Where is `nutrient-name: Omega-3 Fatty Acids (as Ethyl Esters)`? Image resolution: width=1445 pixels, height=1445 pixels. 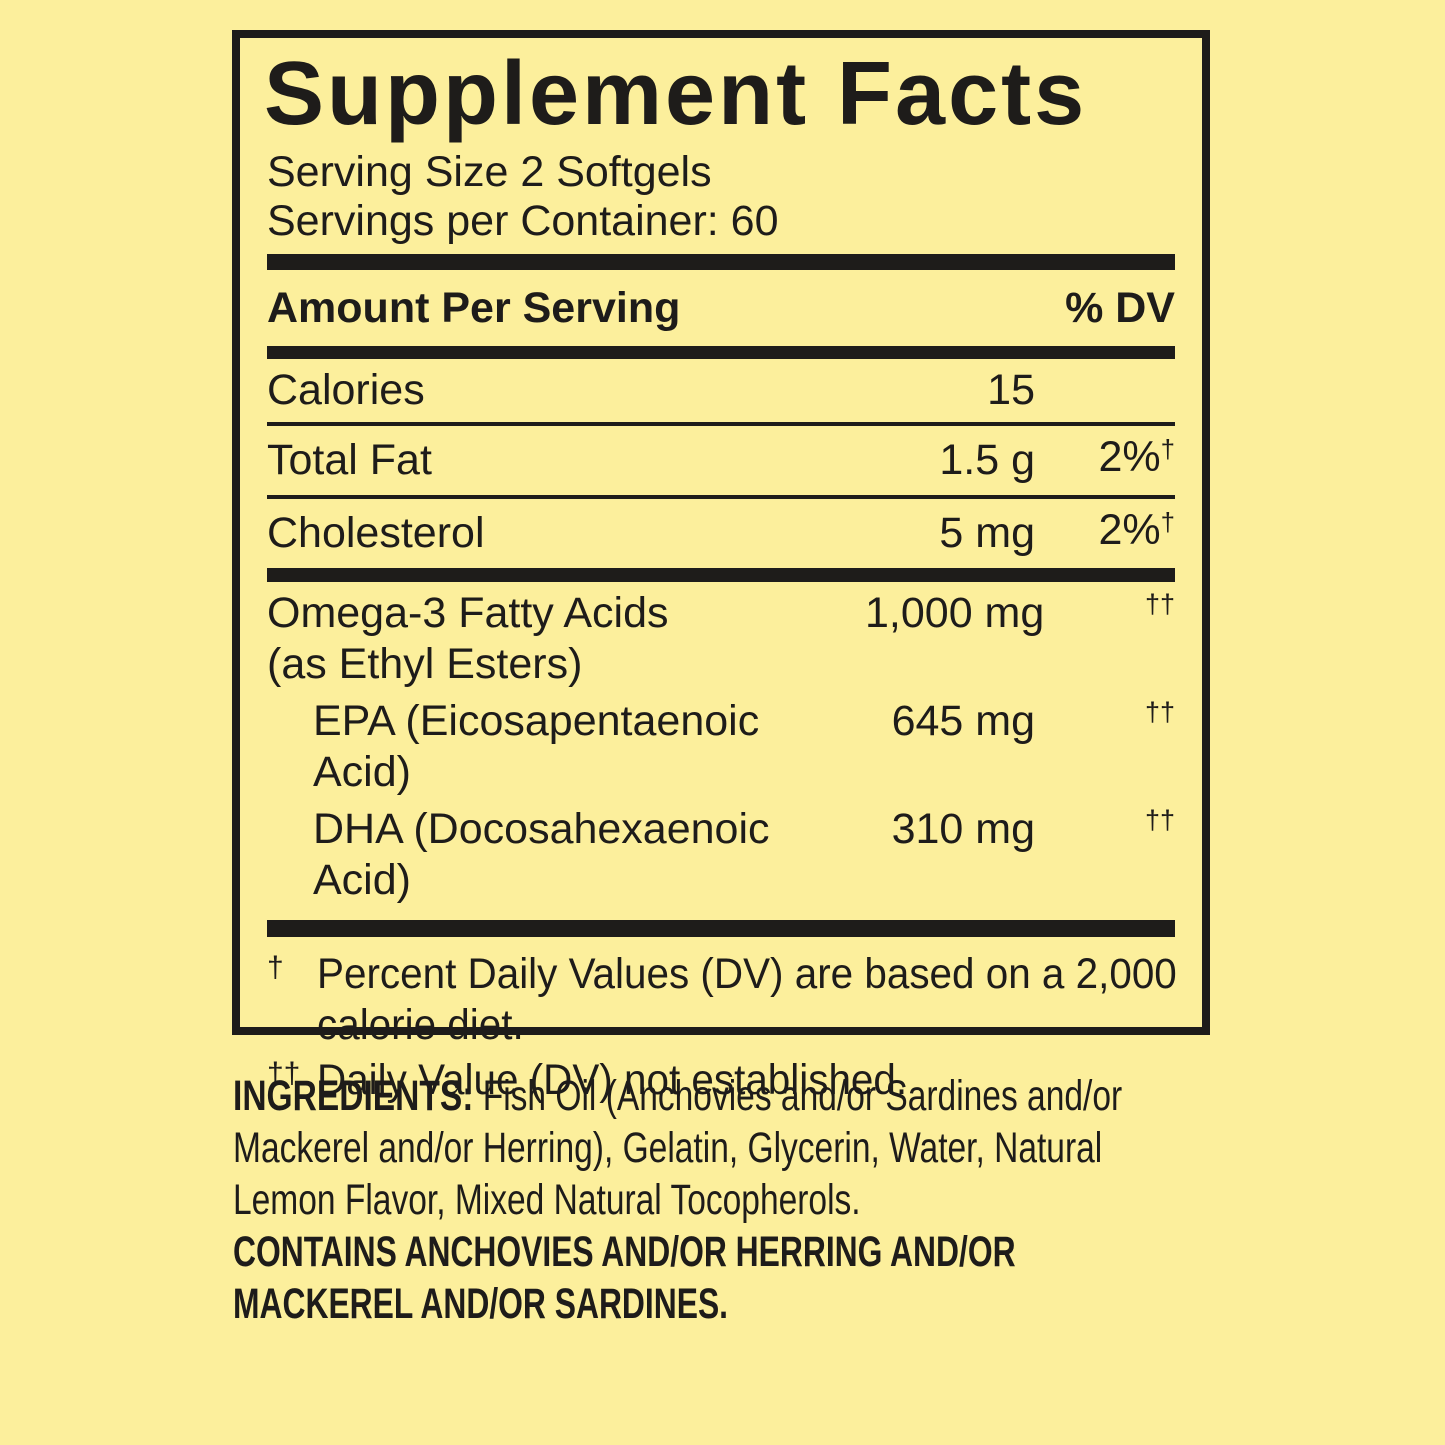 nutrient-name: Omega-3 Fatty Acids (as Ethyl Esters) is located at coordinates (566, 639).